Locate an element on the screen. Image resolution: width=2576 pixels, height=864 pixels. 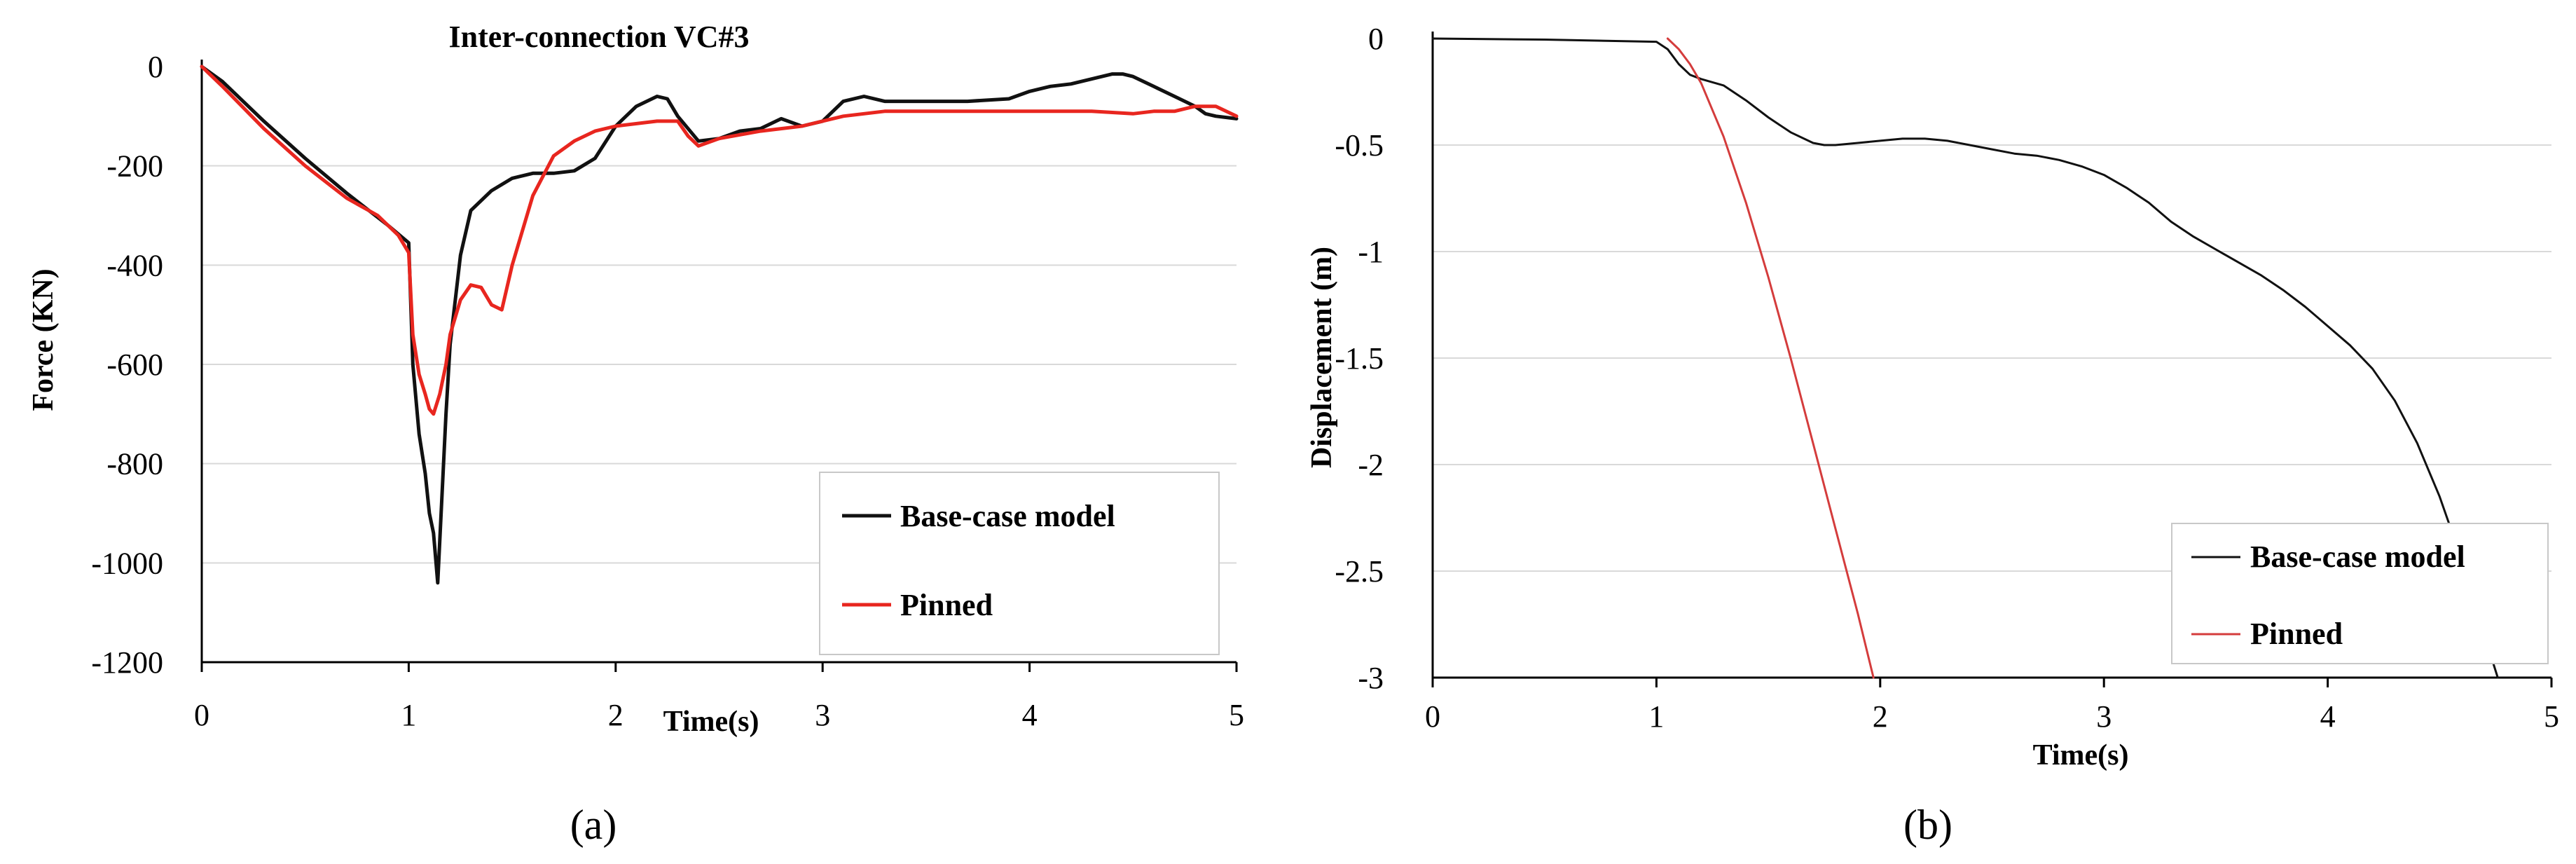
y-tick-label-a-5: -1000 is located at coordinates (127, 563).